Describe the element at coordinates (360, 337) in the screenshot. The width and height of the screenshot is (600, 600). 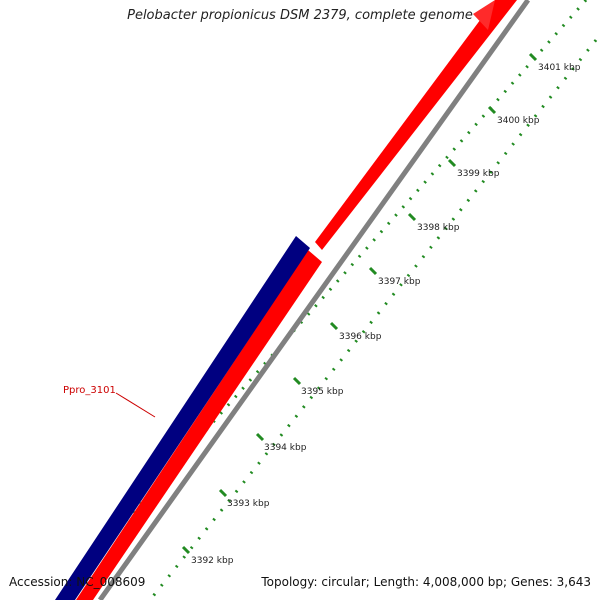
I see `ruler-label-3396: 3396 kbp` at that location.